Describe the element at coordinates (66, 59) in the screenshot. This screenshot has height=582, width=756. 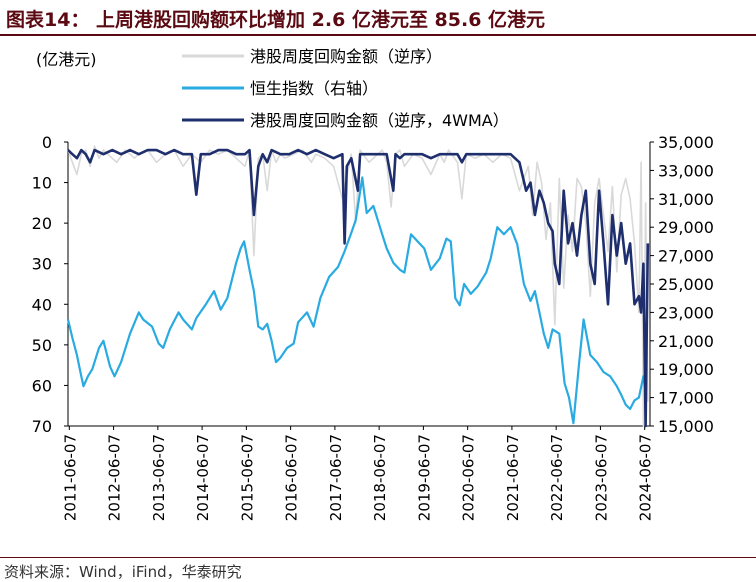
I see `left-axis-unit-label: (亿港元)` at that location.